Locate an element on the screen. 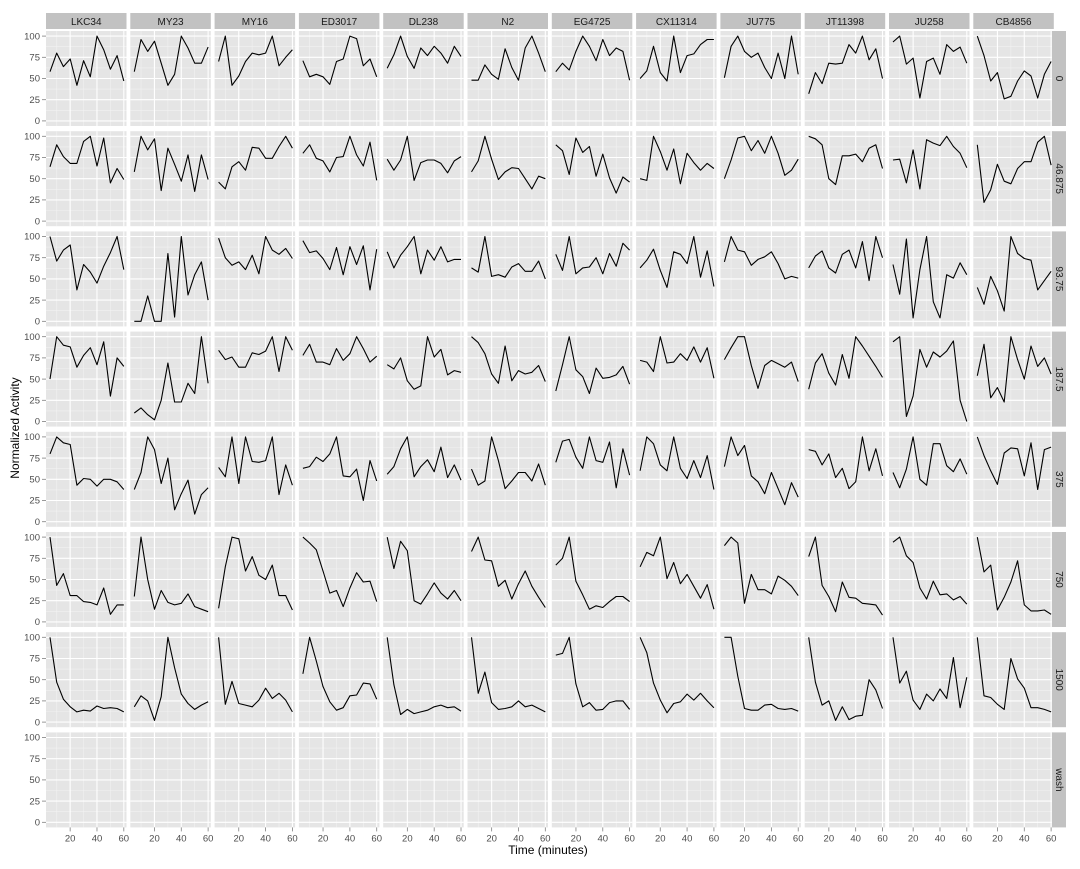 This screenshot has height=869, width=1080. row-strip-label: 46.875 is located at coordinates (1058, 178).